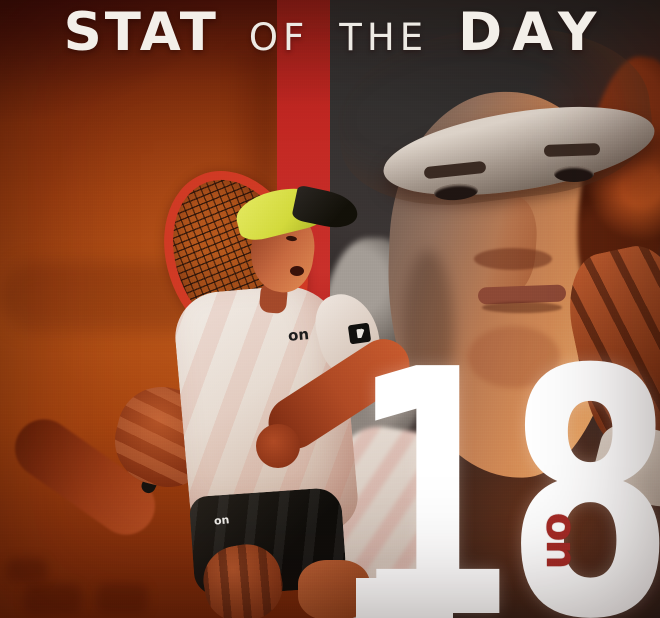 The image size is (660, 618). Describe the element at coordinates (562, 540) in the screenshot. I see `on-logo-badge: on` at that location.